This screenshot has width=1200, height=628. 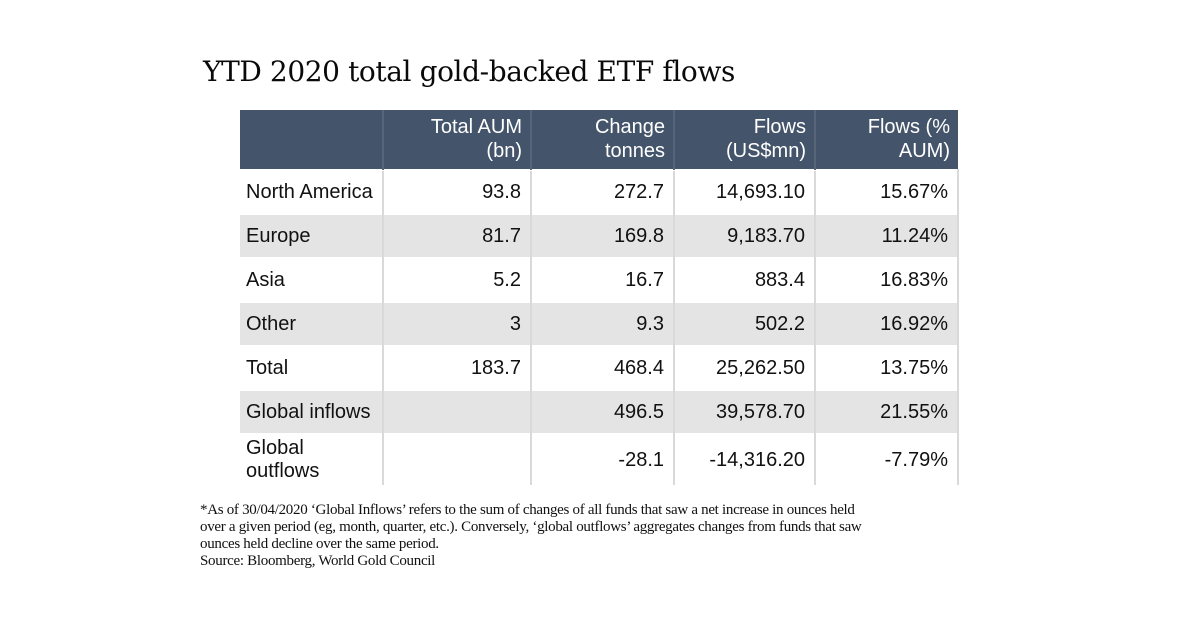 I want to click on cell-change-tonnes: 468.4, so click(x=603, y=367).